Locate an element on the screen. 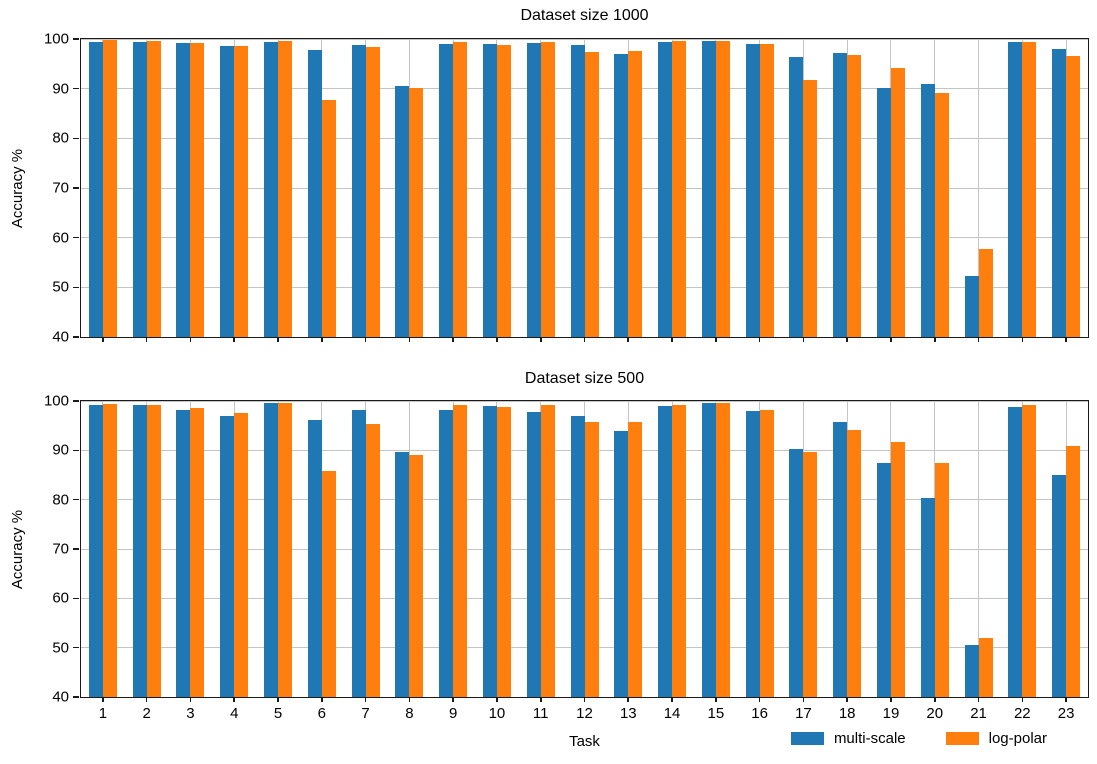  x-tick-label: 7 is located at coordinates (365, 713).